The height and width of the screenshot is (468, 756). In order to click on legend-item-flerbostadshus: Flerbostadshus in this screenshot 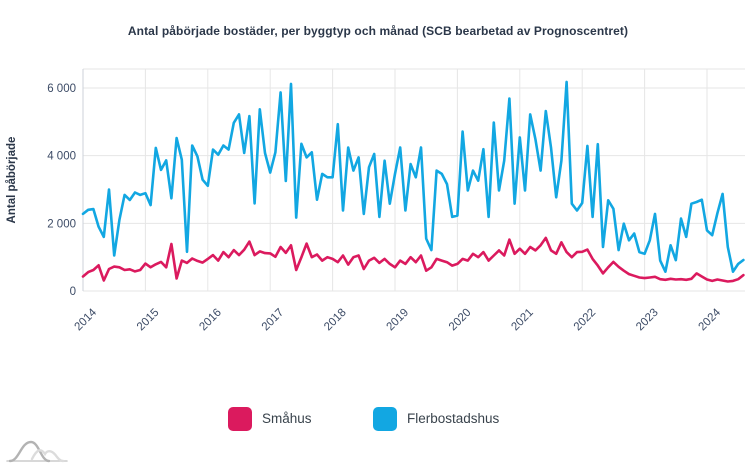, I will do `click(436, 418)`.